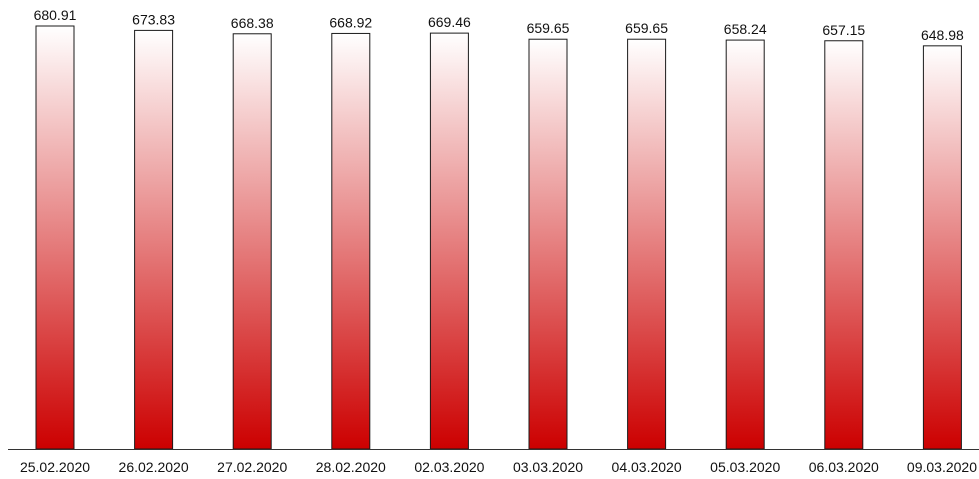  Describe the element at coordinates (153, 19) in the screenshot. I see `value-label: 673.83` at that location.